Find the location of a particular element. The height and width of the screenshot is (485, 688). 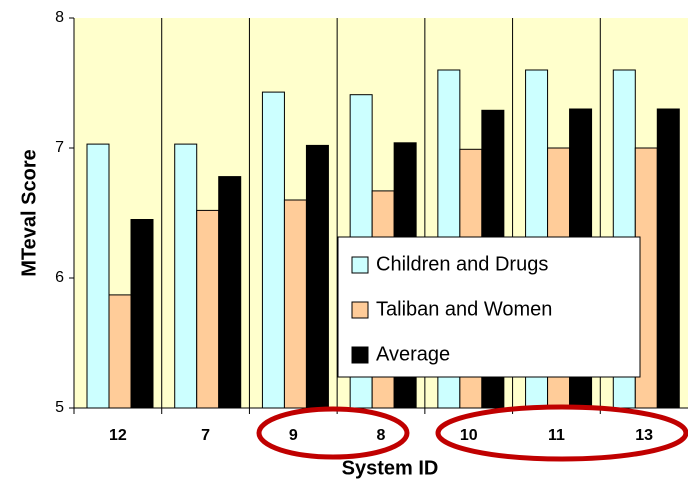

x-axis-title: System ID is located at coordinates (390, 468).